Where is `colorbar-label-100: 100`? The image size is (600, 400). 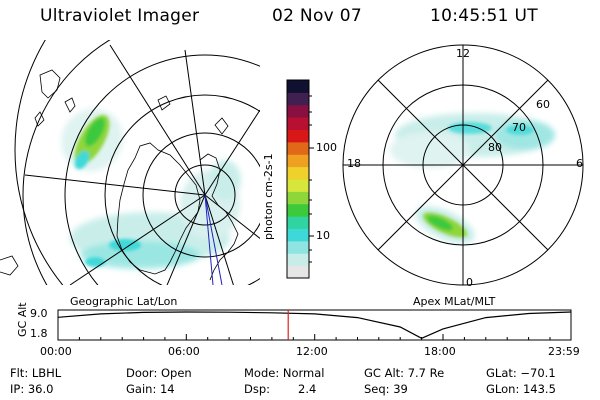 colorbar-label-100: 100 is located at coordinates (326, 147).